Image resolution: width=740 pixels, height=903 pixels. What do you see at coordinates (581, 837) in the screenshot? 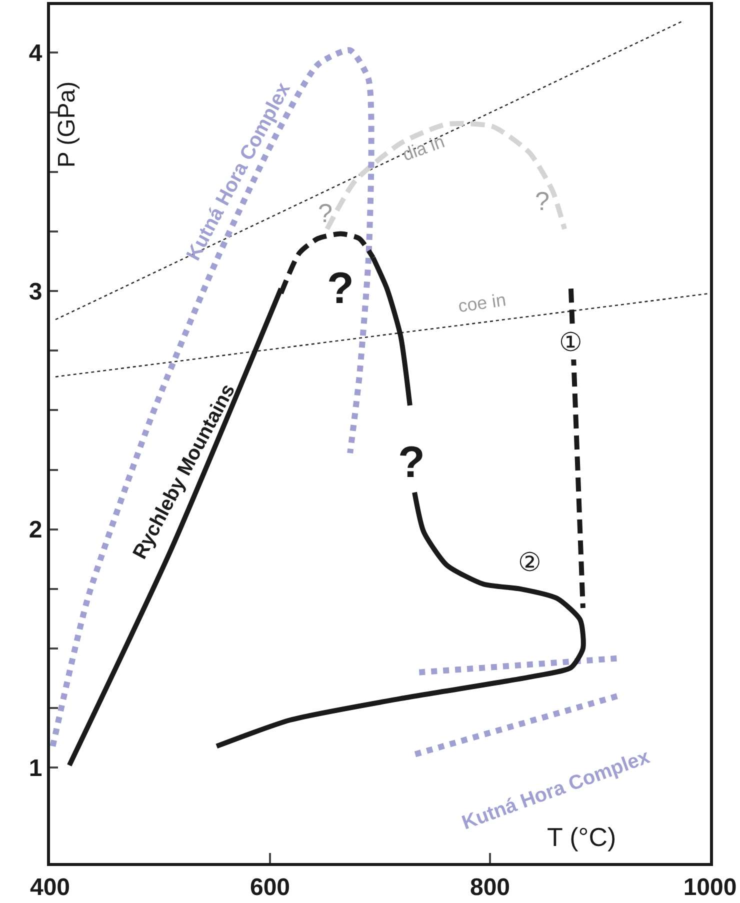
I see `x-axis-title: T (°C)` at bounding box center [581, 837].